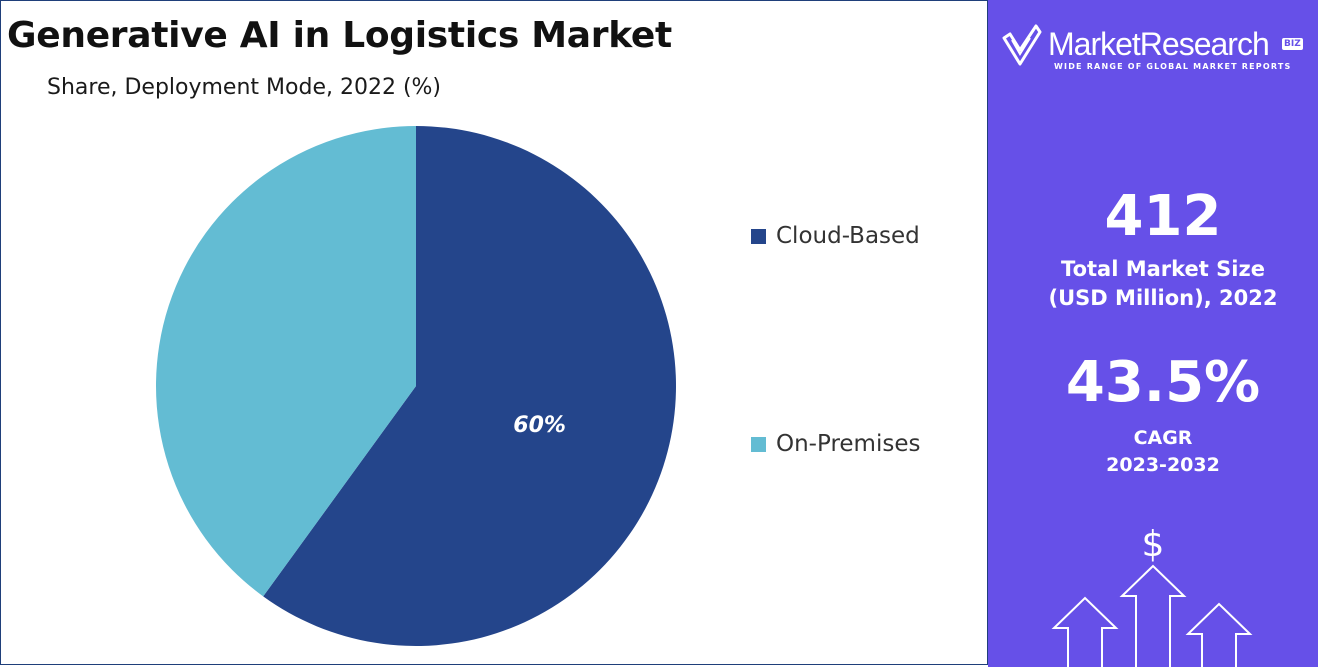 The width and height of the screenshot is (1318, 667). What do you see at coordinates (1153, 544) in the screenshot?
I see `dollar-icon: $` at bounding box center [1153, 544].